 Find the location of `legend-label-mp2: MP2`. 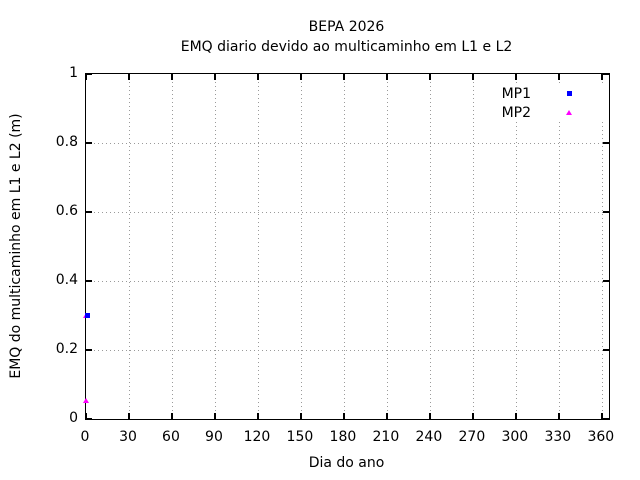

legend-label-mp2: MP2 is located at coordinates (516, 112).